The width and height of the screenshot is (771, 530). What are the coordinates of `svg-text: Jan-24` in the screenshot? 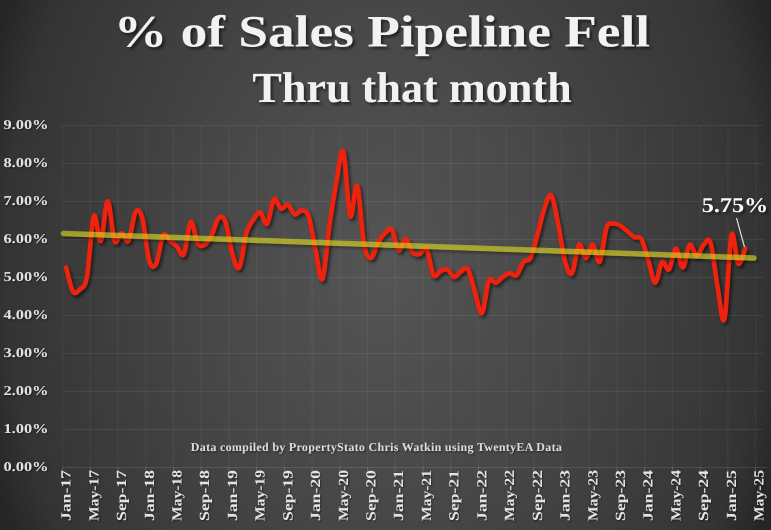 It's located at (649, 495).